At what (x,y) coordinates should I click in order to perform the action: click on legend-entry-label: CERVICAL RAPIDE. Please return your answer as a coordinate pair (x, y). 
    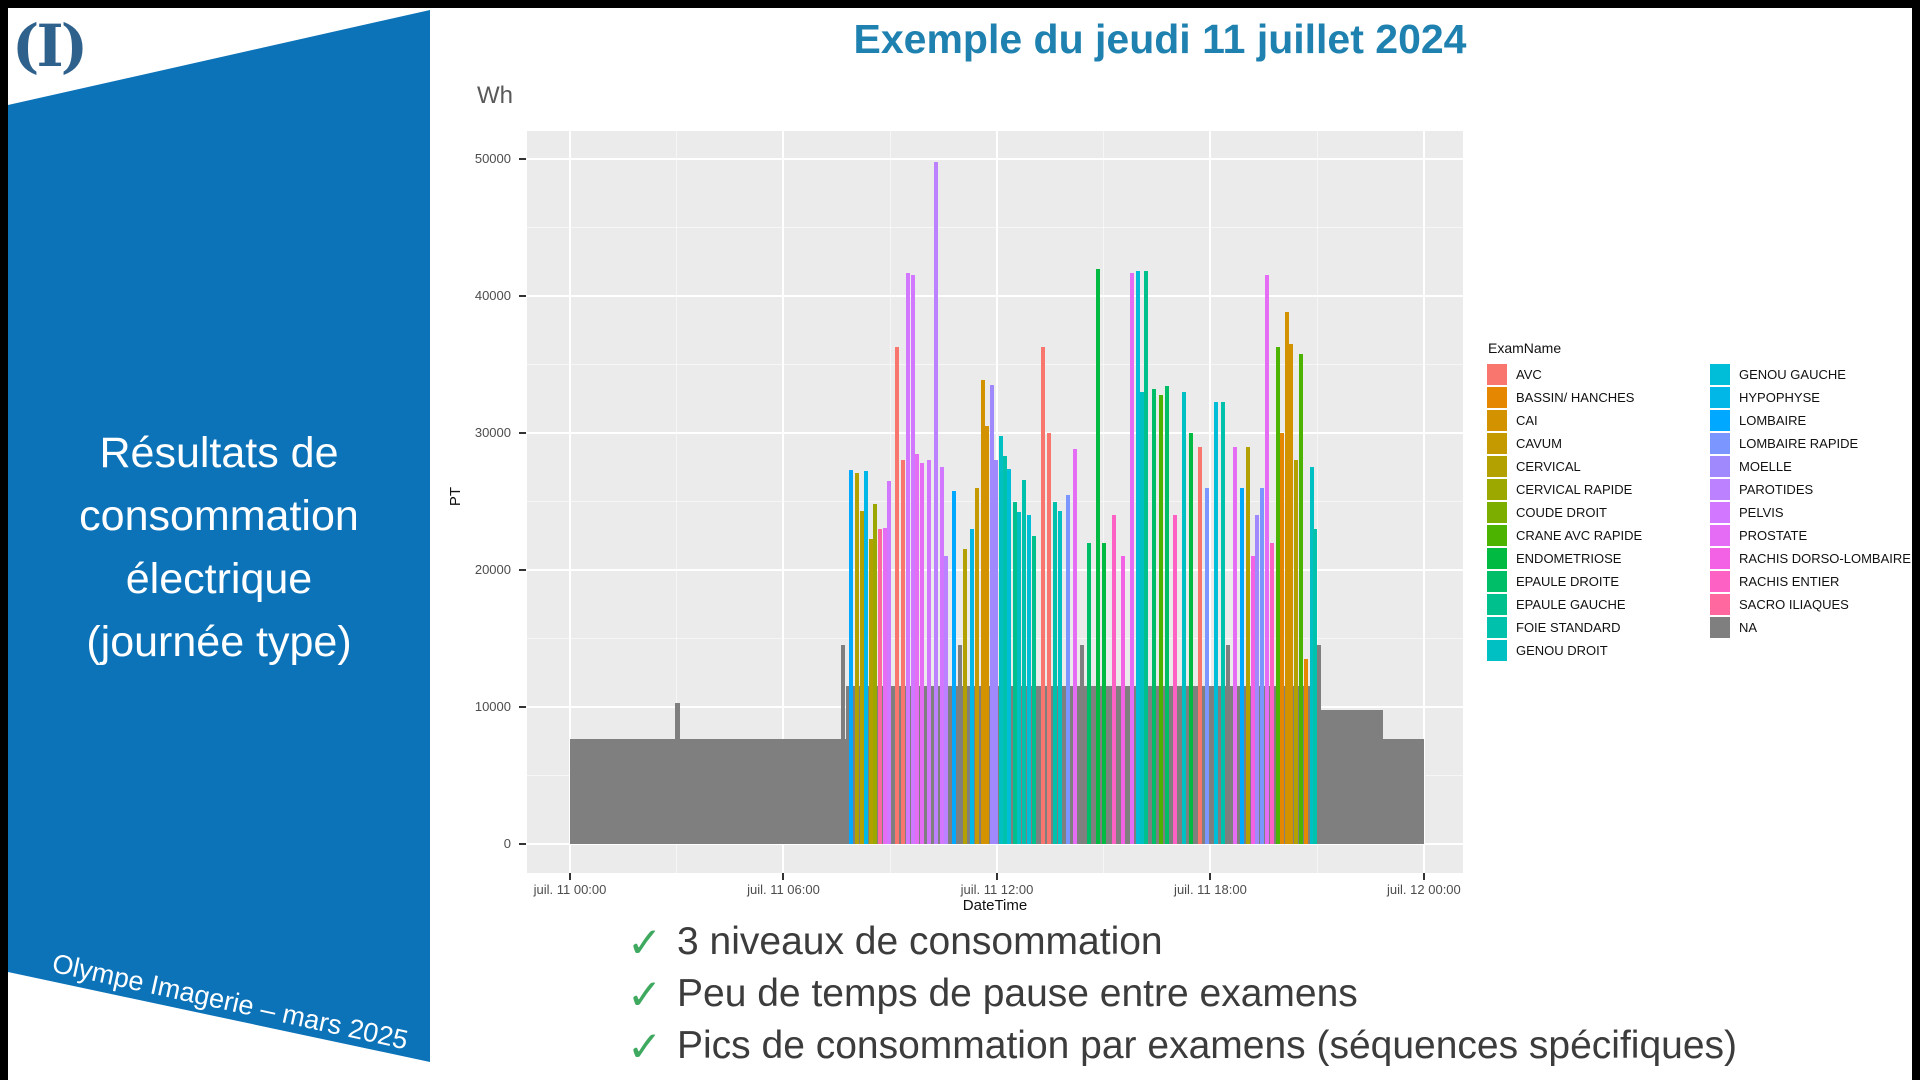
    Looking at the image, I should click on (1574, 489).